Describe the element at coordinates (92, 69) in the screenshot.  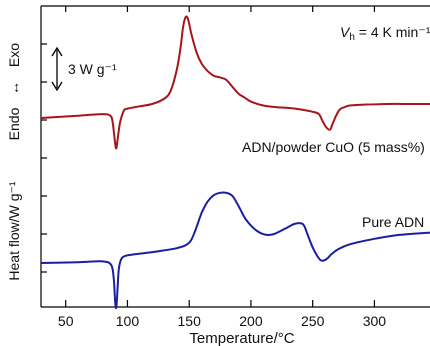
I see `scale-bar-label: 3 W g⁻¹` at that location.